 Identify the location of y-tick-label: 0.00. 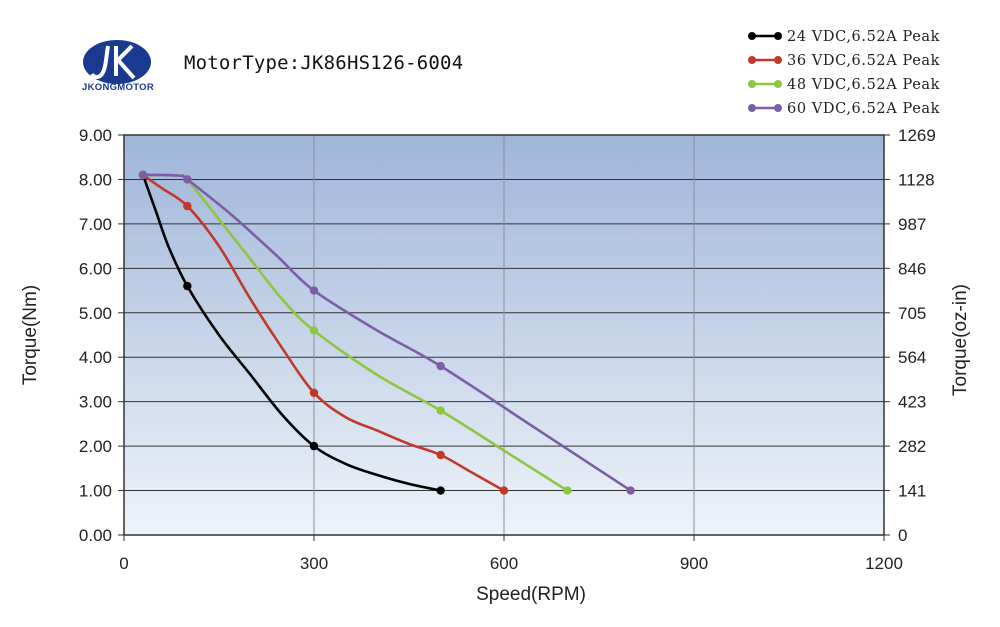
(95, 535).